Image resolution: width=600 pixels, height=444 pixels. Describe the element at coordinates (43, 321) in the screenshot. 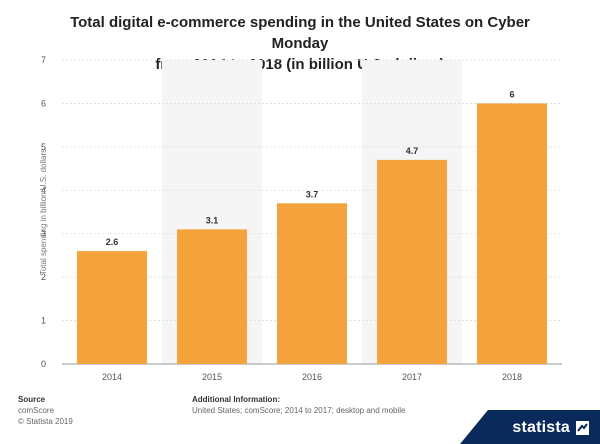

I see `y-tick-1: 1` at that location.